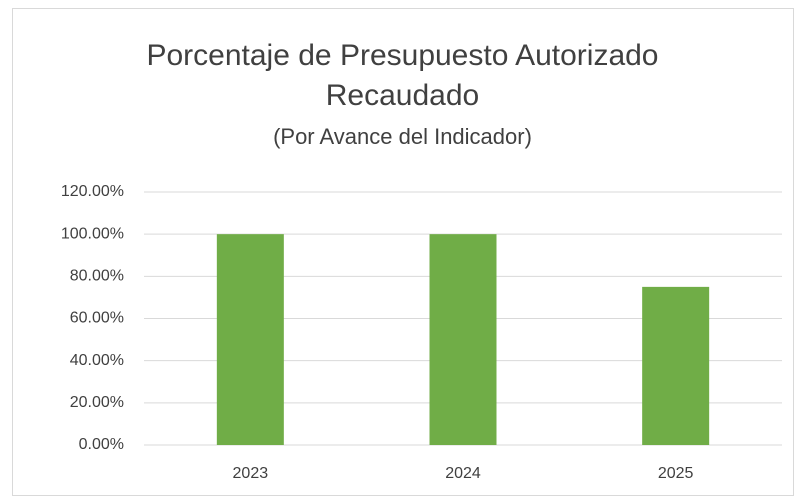 The image size is (805, 504). What do you see at coordinates (92, 191) in the screenshot?
I see `y-tick-label: 120.00%` at bounding box center [92, 191].